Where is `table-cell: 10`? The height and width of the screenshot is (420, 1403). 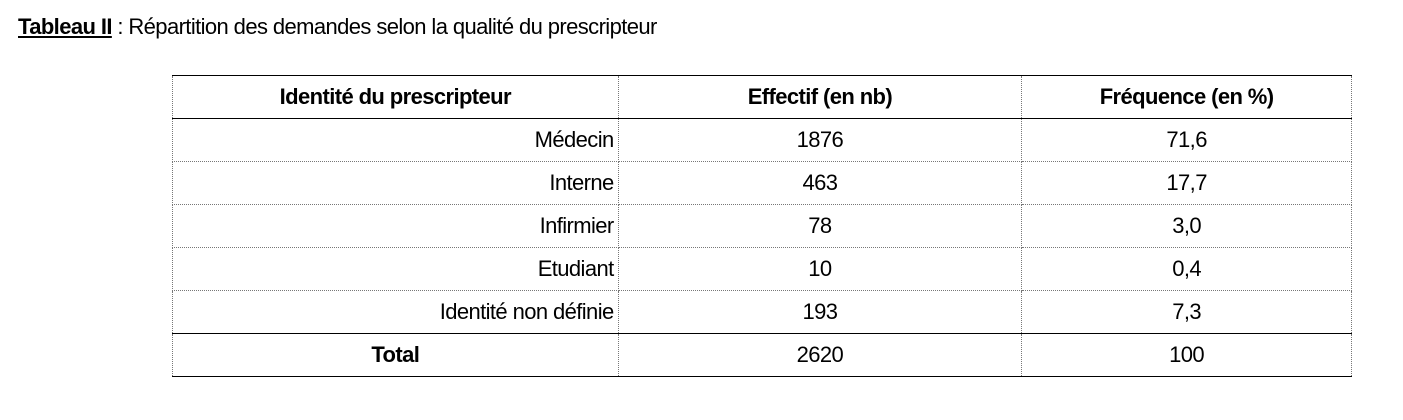 table-cell: 10 is located at coordinates (820, 269).